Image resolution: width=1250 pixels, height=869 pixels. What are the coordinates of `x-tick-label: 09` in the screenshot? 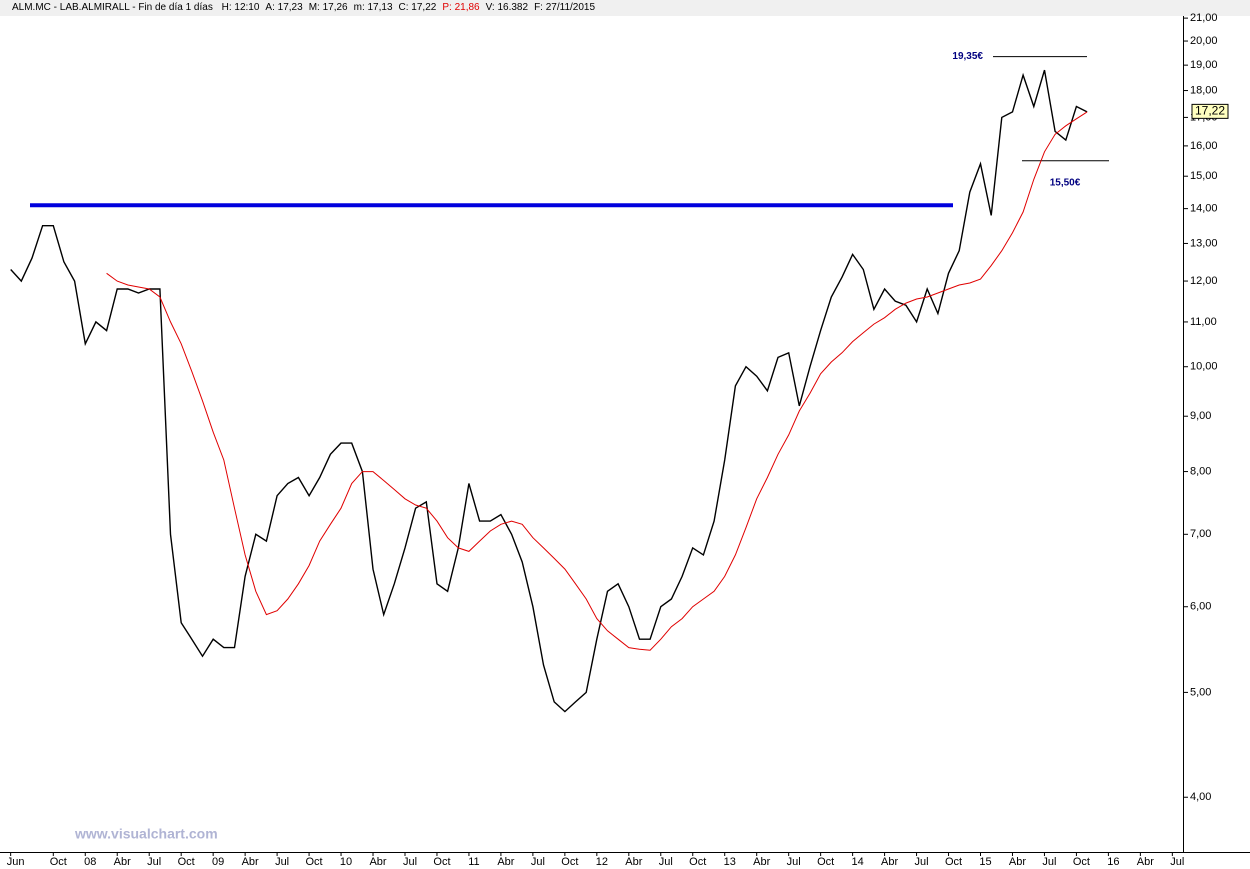 It's located at (218, 862).